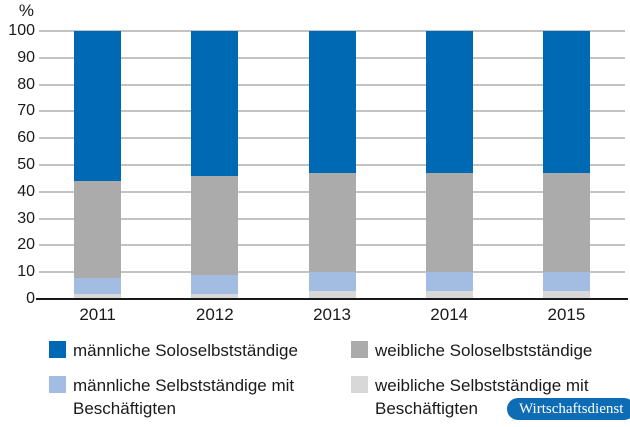 This screenshot has height=427, width=630. I want to click on y-axis-unit-label: %, so click(26, 10).